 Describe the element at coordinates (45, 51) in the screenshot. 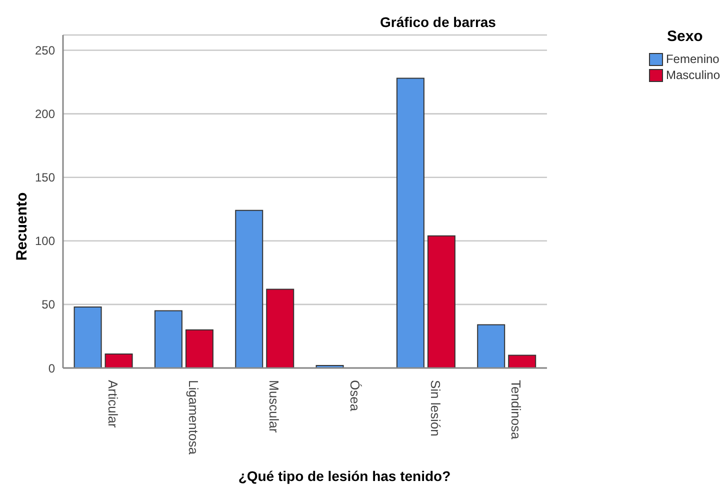

I see `y-tick-label: 250` at that location.